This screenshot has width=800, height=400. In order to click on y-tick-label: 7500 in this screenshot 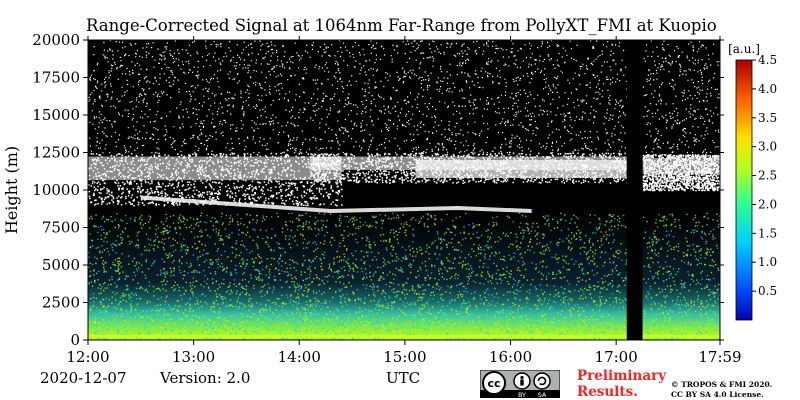, I will do `click(61, 228)`.